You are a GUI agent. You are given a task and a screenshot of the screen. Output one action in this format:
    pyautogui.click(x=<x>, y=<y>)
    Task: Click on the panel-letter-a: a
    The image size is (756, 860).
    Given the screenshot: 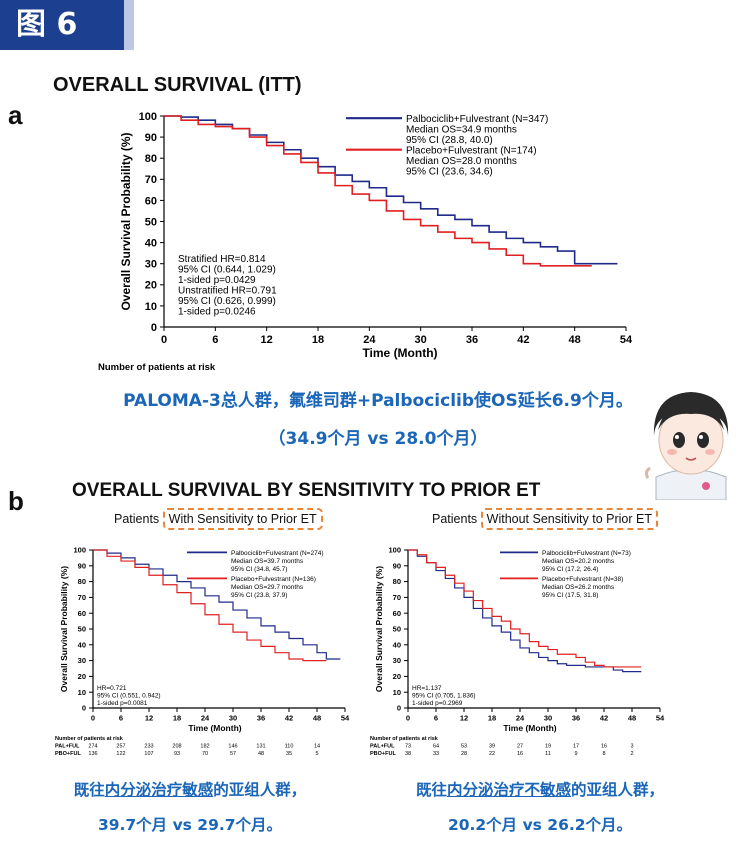 What is the action you would take?
    pyautogui.click(x=15, y=115)
    